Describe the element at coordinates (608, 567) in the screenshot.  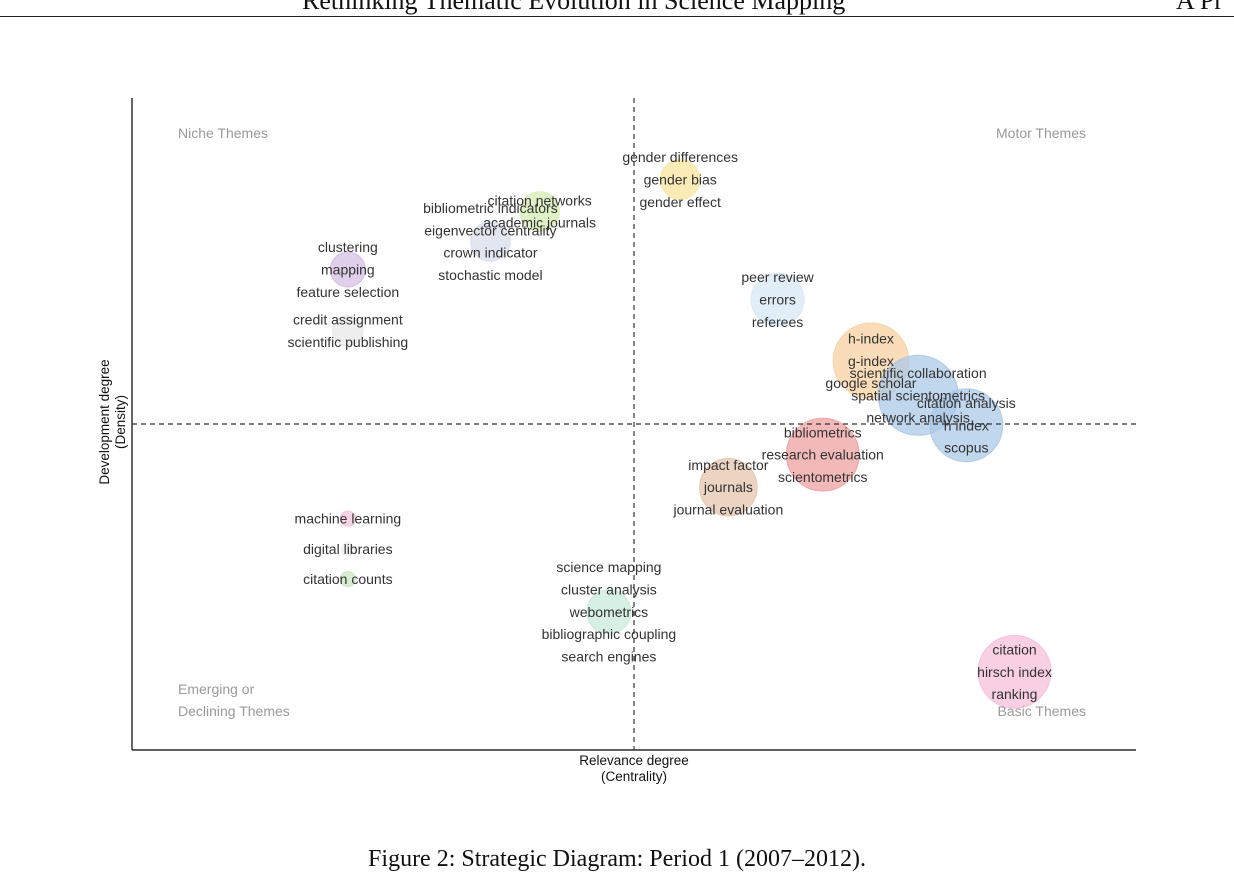
I see `cluster-keyword-label: science mapping` at that location.